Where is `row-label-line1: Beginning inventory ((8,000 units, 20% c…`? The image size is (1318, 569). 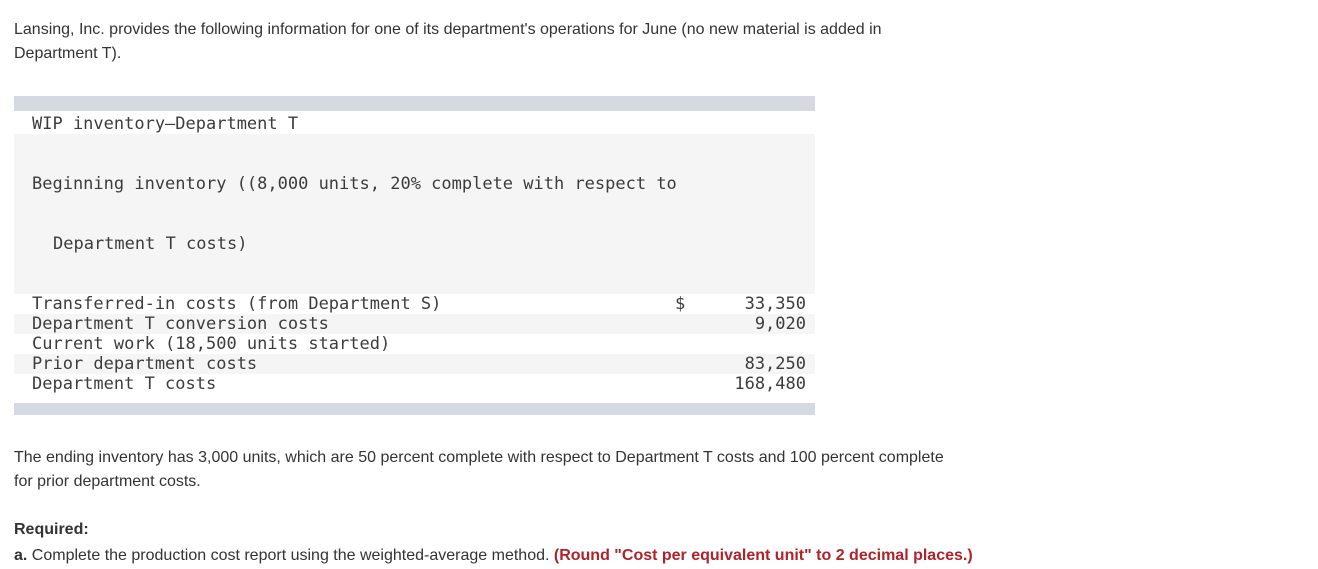
row-label-line1: Beginning inventory ((8,000 units, 20% c… is located at coordinates (354, 184).